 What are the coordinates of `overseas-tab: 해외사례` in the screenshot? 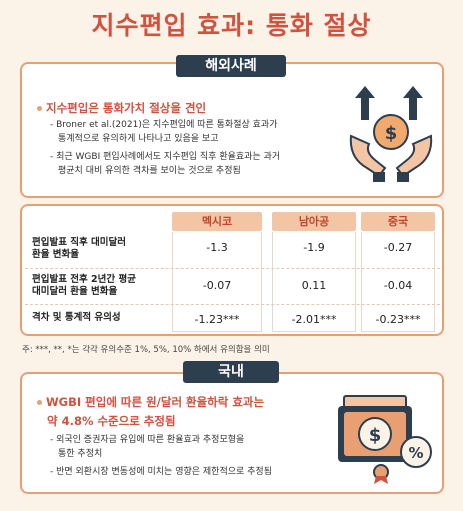 It's located at (231, 66).